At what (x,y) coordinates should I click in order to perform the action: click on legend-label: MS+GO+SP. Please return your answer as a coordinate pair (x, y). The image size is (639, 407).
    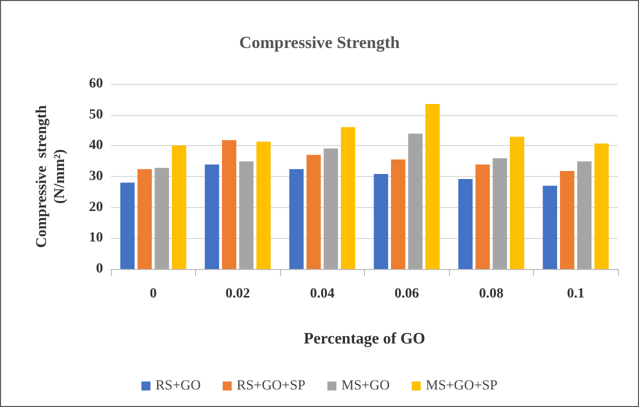
    Looking at the image, I should click on (462, 386).